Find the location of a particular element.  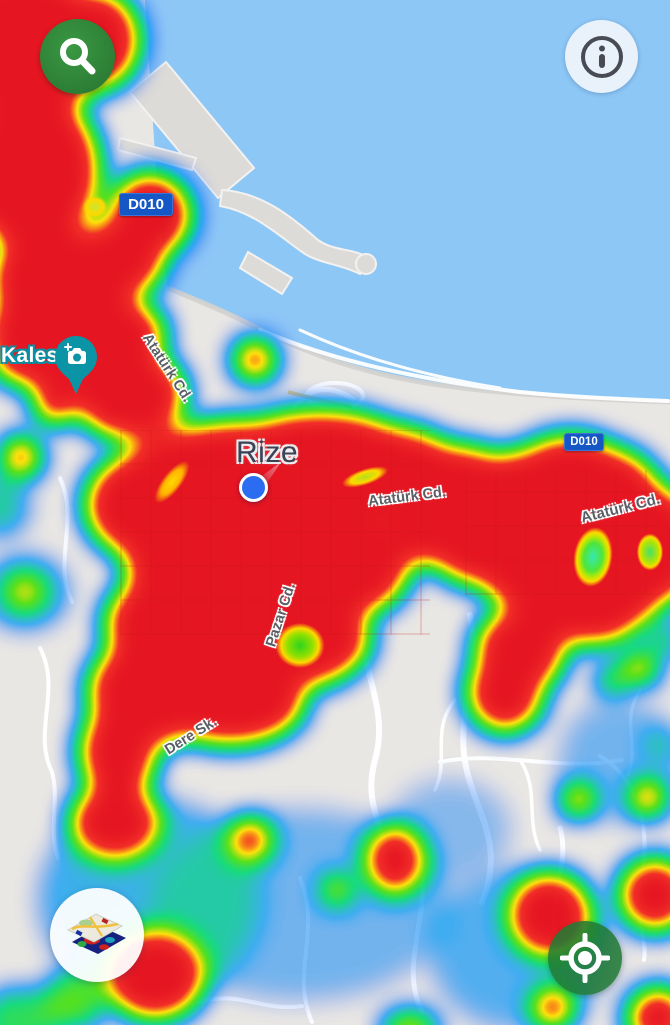

map-layers-icon is located at coordinates (96, 933).